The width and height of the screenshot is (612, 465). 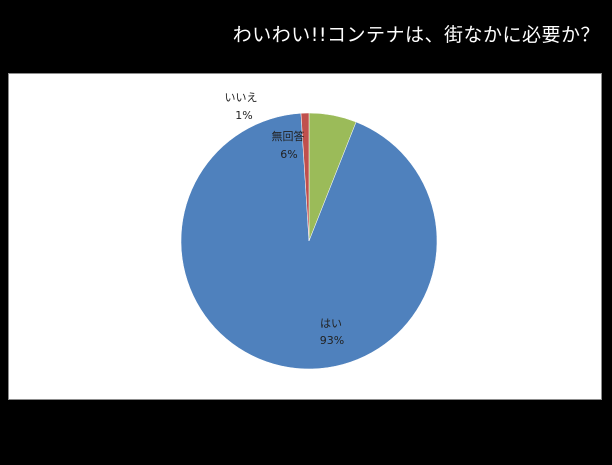 What do you see at coordinates (241, 97) in the screenshot?
I see `slice-label-2: いいえ` at bounding box center [241, 97].